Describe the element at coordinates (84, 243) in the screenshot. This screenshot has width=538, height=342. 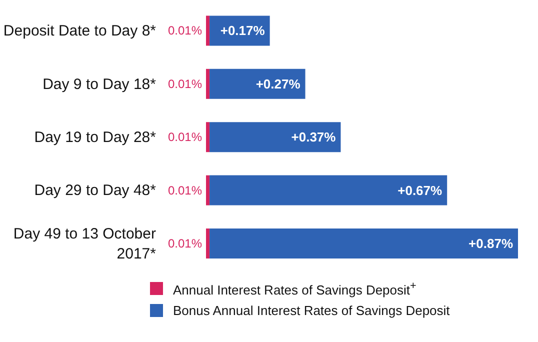
I see `y-tick-label: Day 49 to 13 October 2017*` at that location.